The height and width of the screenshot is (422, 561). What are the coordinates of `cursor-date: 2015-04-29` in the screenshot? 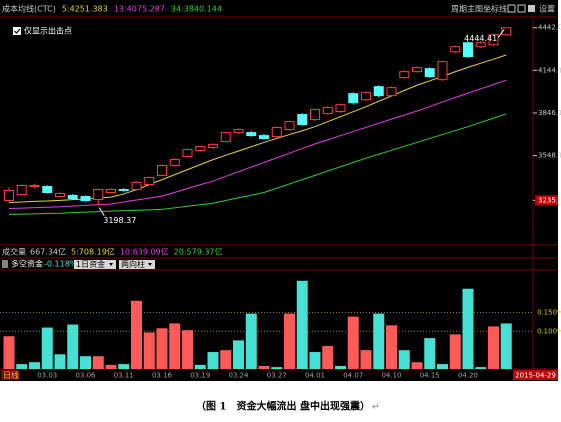 It's located at (535, 376).